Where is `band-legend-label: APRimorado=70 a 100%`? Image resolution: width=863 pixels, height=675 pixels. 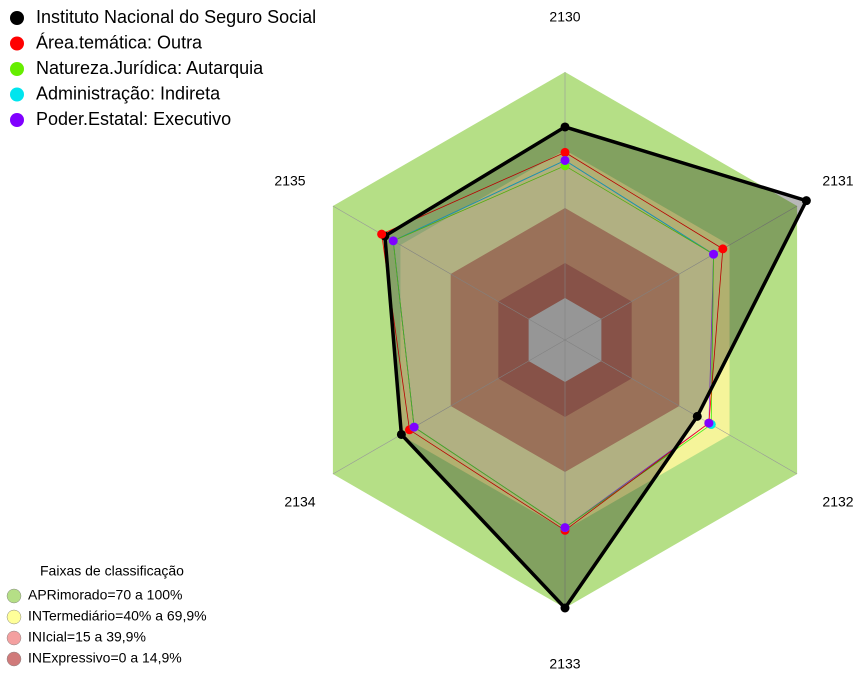 band-legend-label: APRimorado=70 a 100% is located at coordinates (105, 595).